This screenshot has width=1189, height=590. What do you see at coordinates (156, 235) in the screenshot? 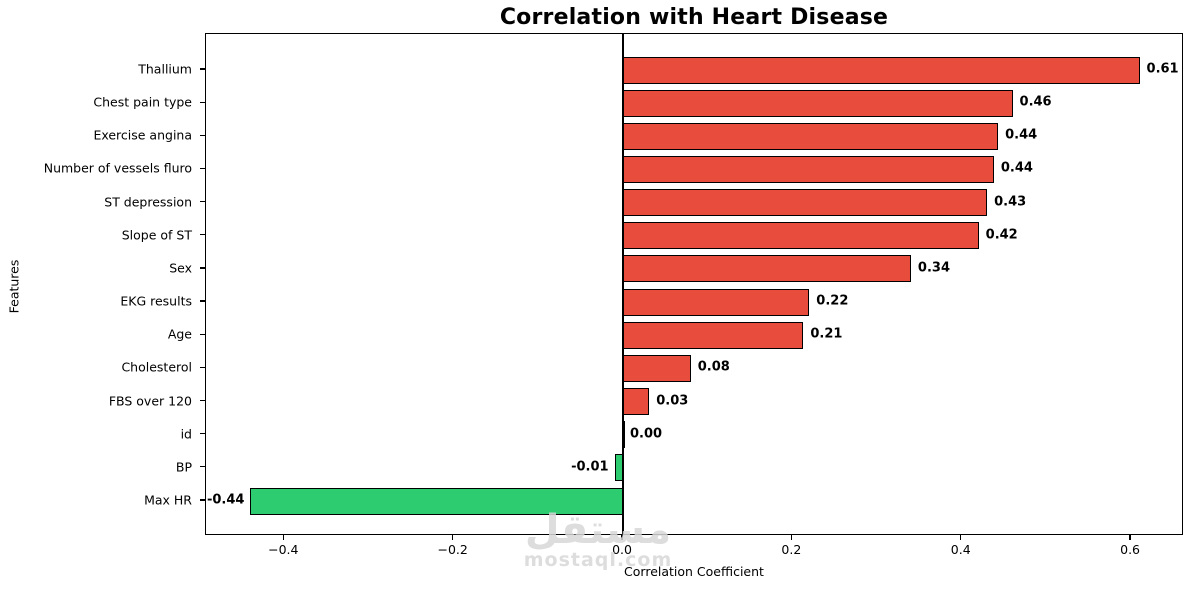
I see `y-tick-label-slope-of-st: Slope of ST` at bounding box center [156, 235].